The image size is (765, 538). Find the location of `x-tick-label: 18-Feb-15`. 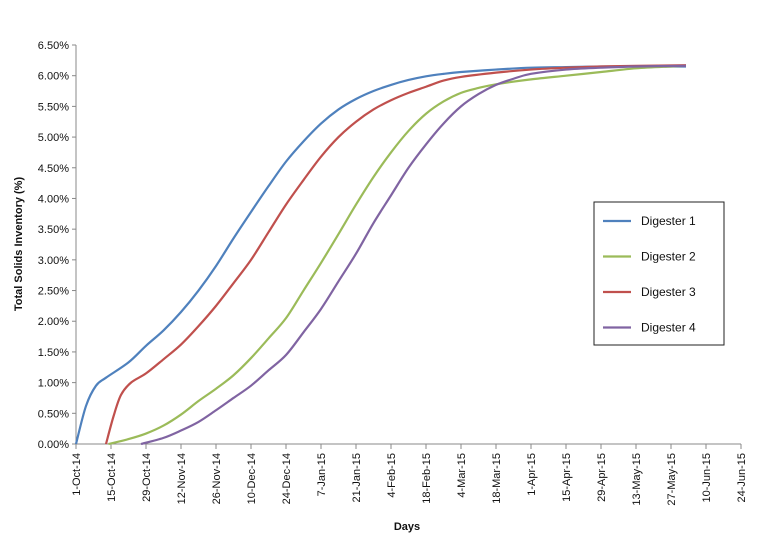

x-tick-label: 18-Feb-15 is located at coordinates (427, 478).